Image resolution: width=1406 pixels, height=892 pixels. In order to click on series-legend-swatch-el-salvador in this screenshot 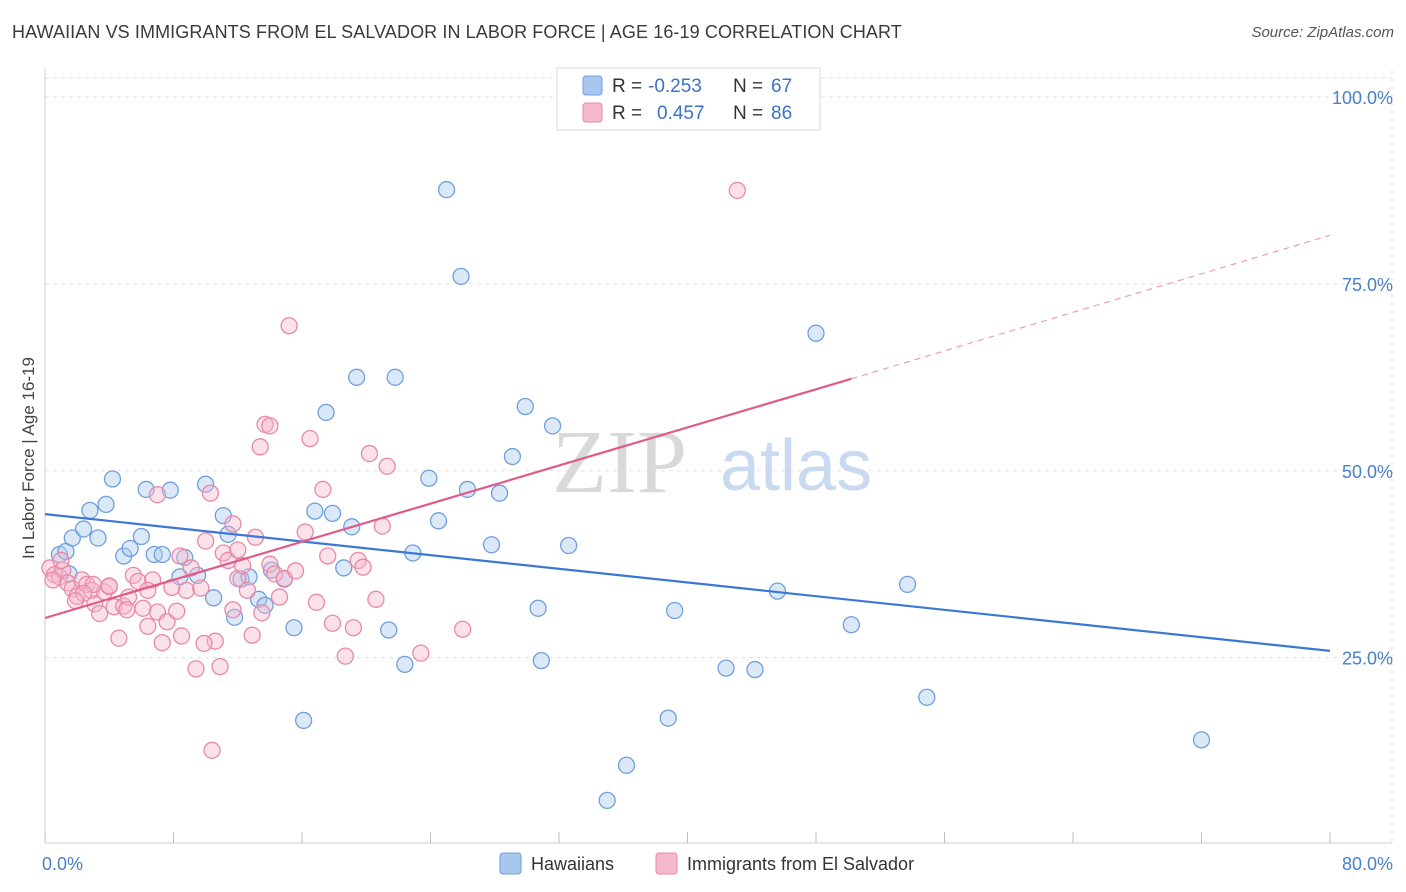, I will do `click(666, 863)`.